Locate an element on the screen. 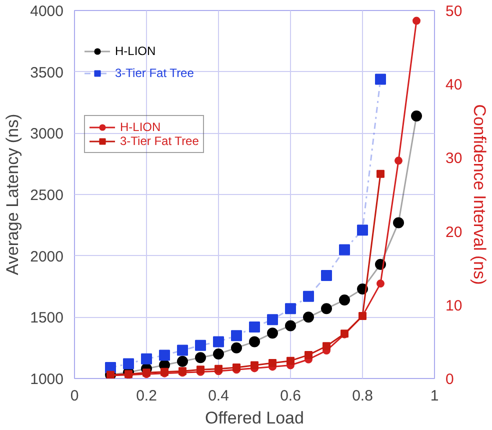 The width and height of the screenshot is (492, 430). y-tick-label: 1000 is located at coordinates (47, 379).